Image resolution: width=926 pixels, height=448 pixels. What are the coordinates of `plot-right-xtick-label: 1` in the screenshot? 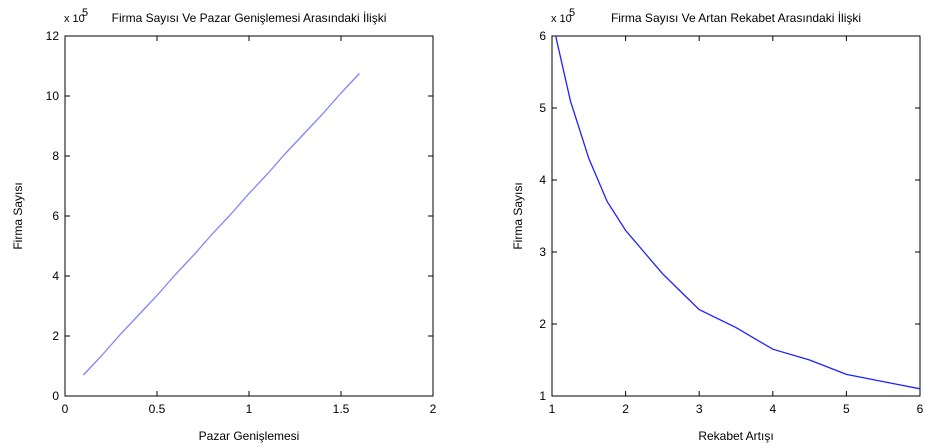 It's located at (552, 409).